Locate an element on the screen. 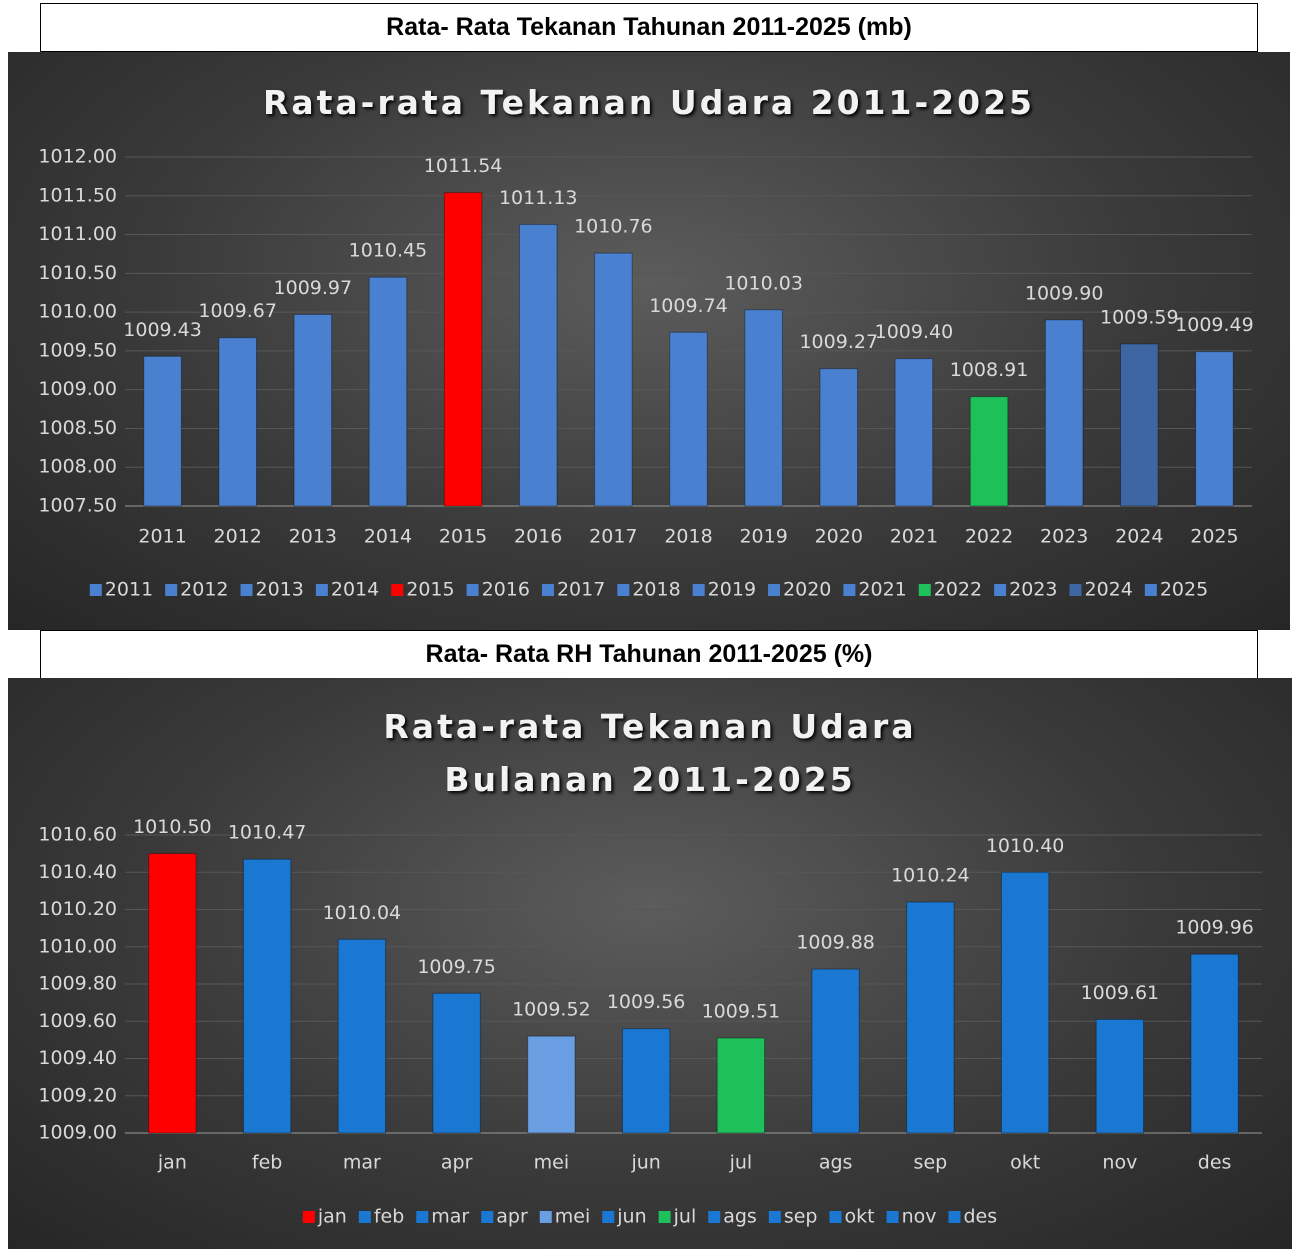 The image size is (1292, 1249). x-tick-label: mar is located at coordinates (362, 1163).